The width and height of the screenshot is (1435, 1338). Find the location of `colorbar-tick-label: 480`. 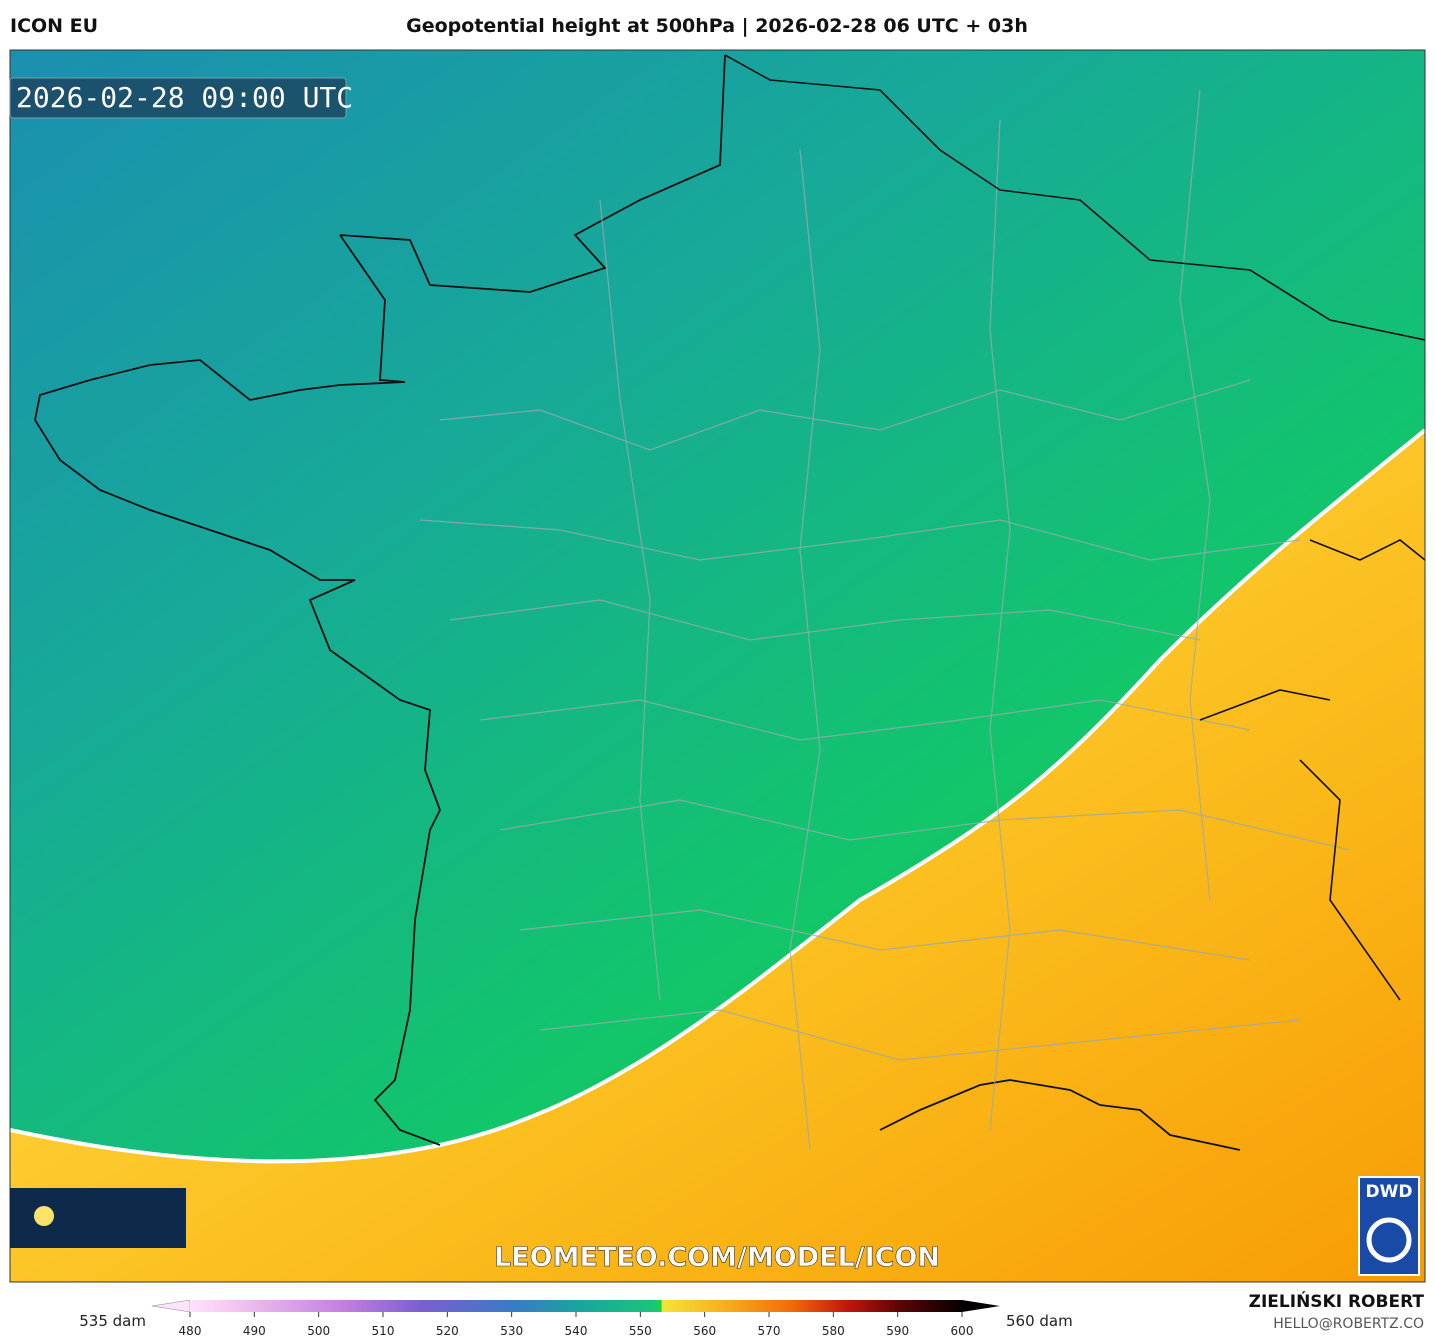

colorbar-tick-label: 480 is located at coordinates (190, 1331).